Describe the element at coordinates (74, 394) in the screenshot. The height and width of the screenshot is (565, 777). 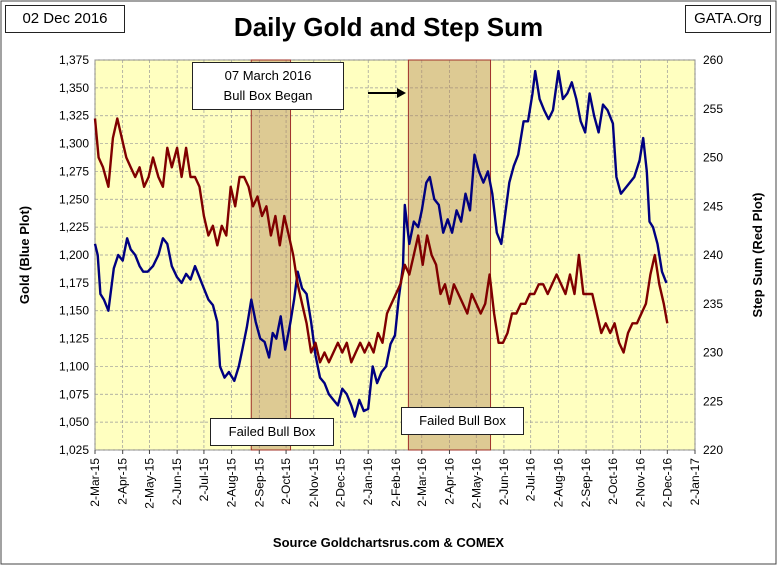
I see `y-tick-label: 1,075` at that location.